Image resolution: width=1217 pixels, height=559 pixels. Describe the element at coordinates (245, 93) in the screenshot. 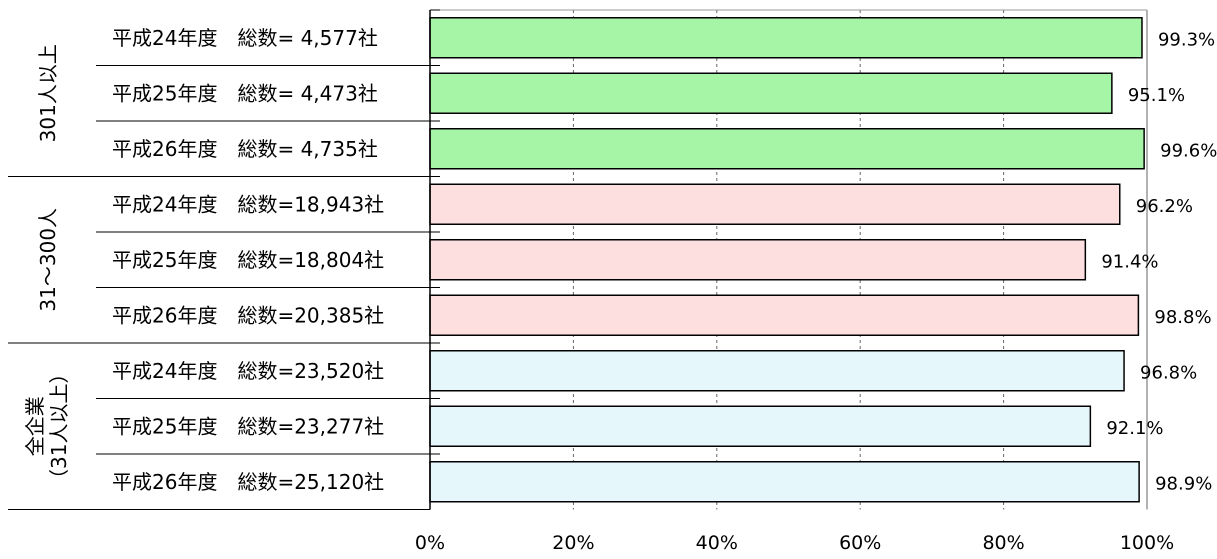

I see `category-label: 平成25年度 総数= 4,473社` at that location.